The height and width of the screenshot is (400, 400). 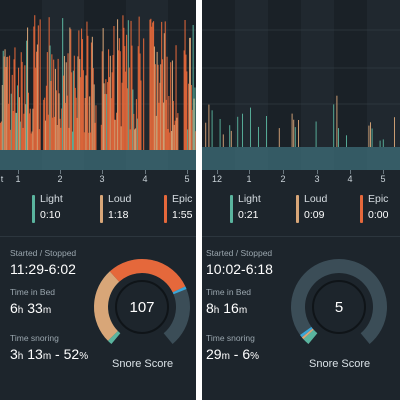 I want to click on legend-light: Light 0:10, so click(x=47, y=208).